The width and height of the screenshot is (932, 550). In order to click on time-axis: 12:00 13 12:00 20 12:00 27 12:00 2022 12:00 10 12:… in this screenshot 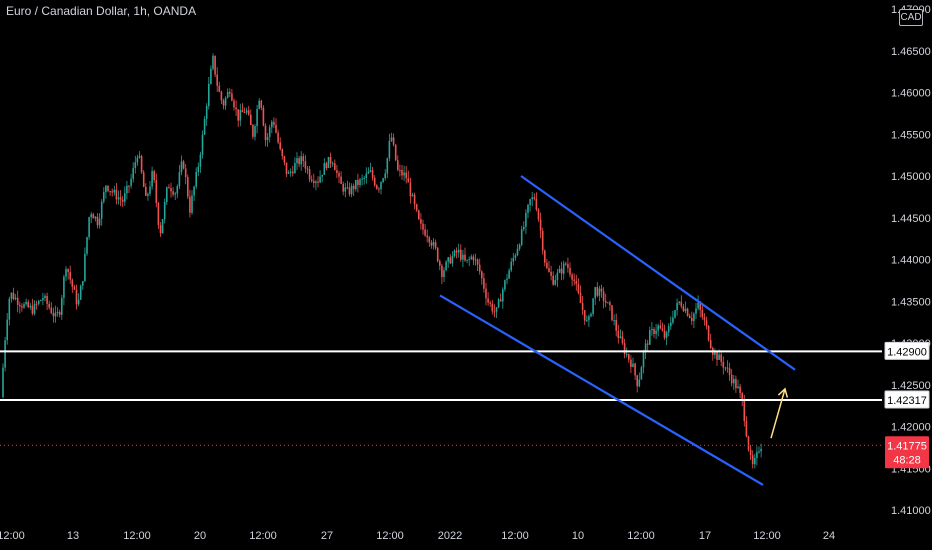, I will do `click(417, 536)`.